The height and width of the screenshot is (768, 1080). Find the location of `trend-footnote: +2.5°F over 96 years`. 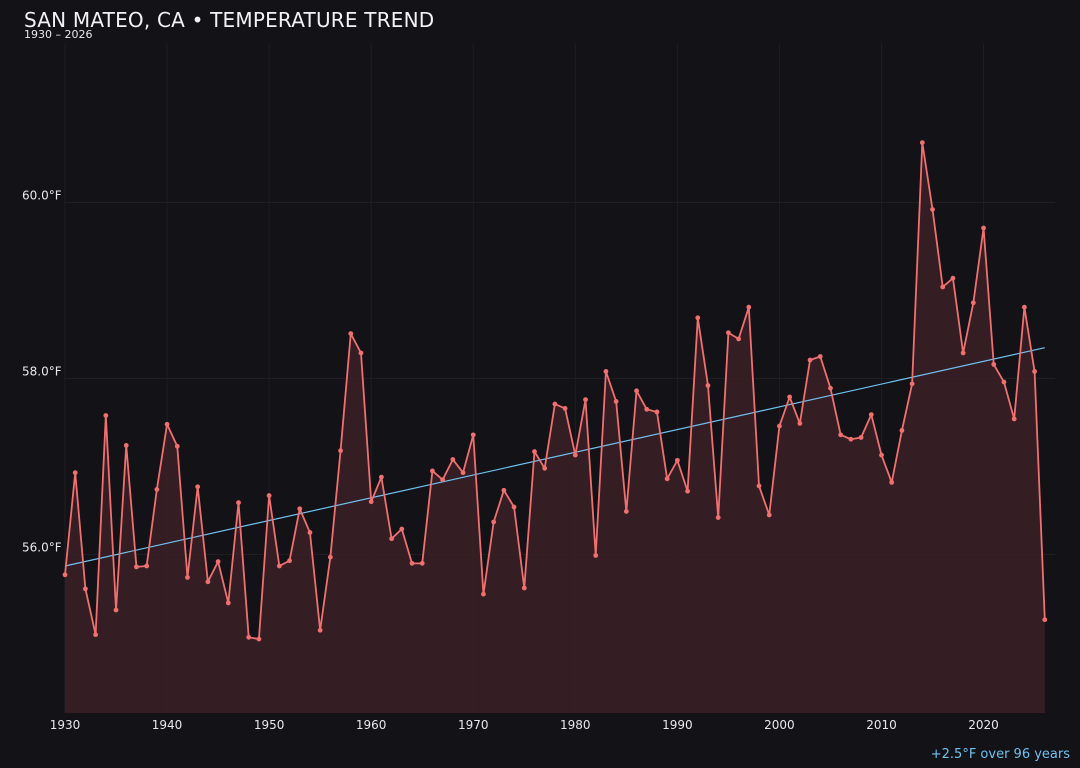

trend-footnote: +2.5°F over 96 years is located at coordinates (1000, 754).